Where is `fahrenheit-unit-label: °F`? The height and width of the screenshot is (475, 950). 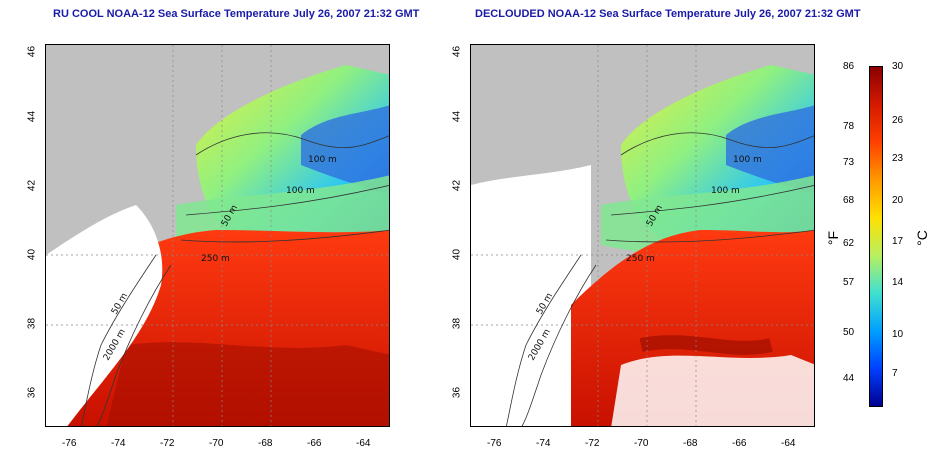
fahrenheit-unit-label: °F is located at coordinates (833, 238).